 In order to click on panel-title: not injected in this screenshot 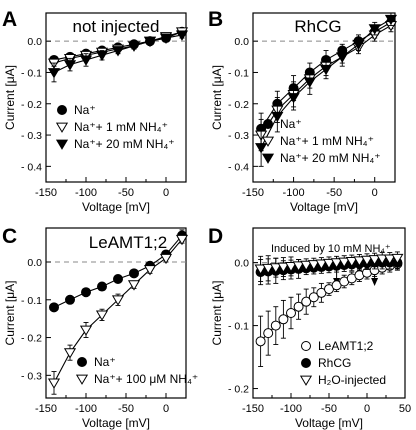, I will do `click(116, 26)`.